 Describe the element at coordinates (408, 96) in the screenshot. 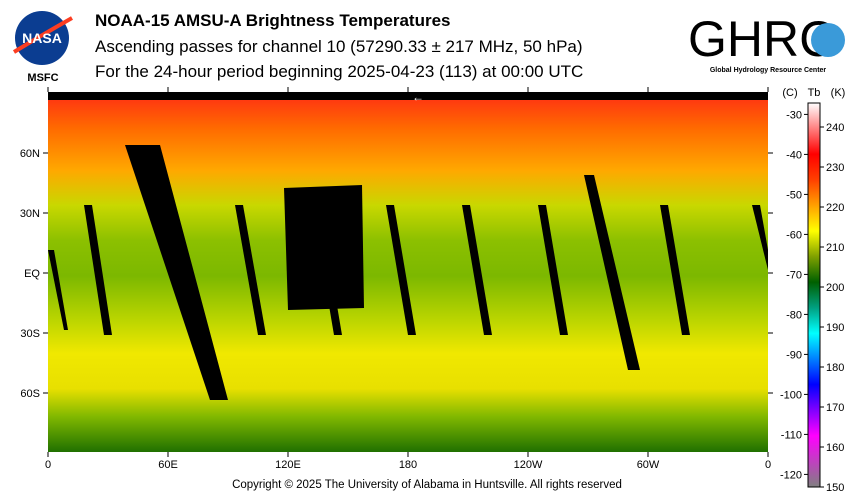

I see `no-data-bar` at that location.